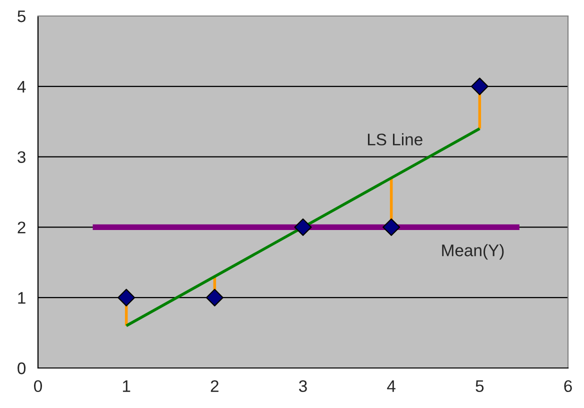 This screenshot has height=408, width=584. I want to click on x-tick-label: 6, so click(568, 386).